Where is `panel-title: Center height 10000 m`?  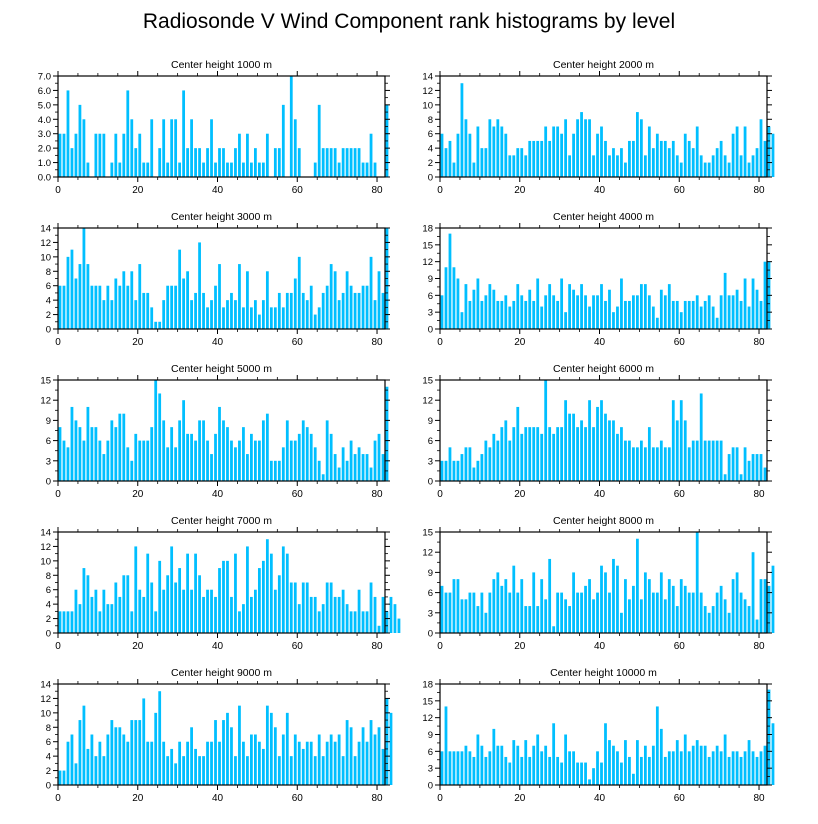 panel-title: Center height 10000 m is located at coordinates (603, 673).